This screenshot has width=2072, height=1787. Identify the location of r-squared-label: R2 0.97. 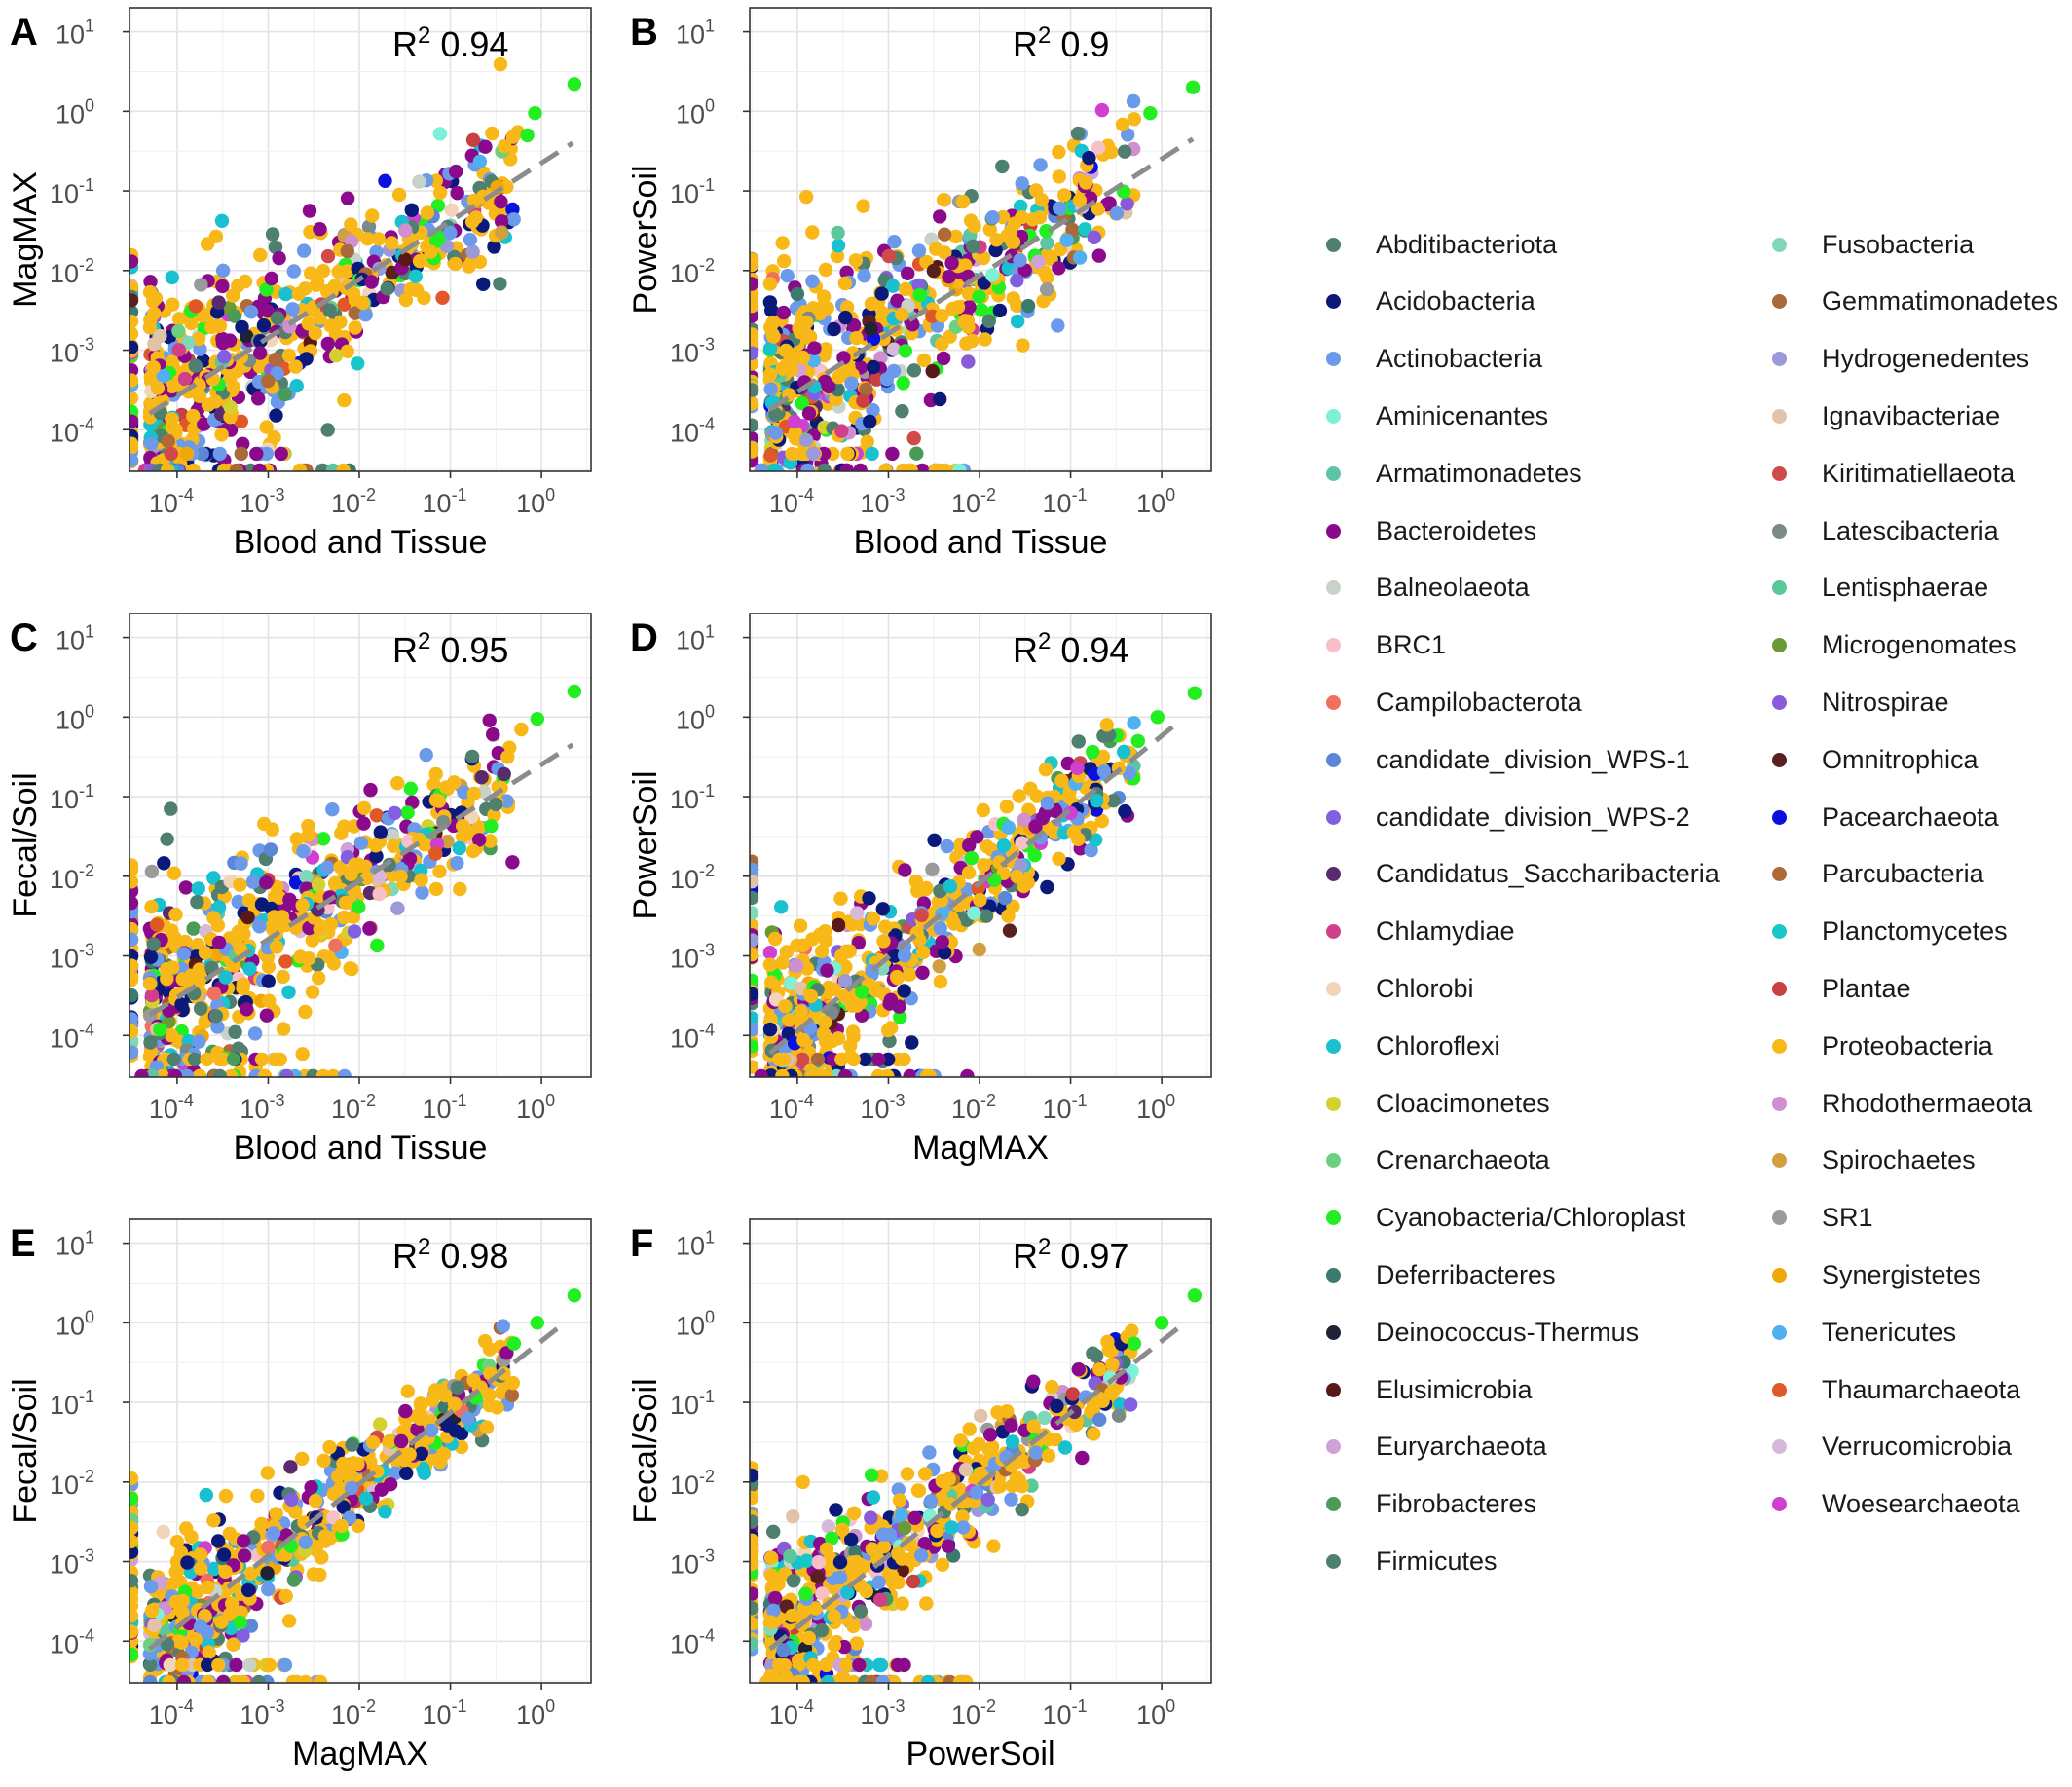
(1070, 1255).